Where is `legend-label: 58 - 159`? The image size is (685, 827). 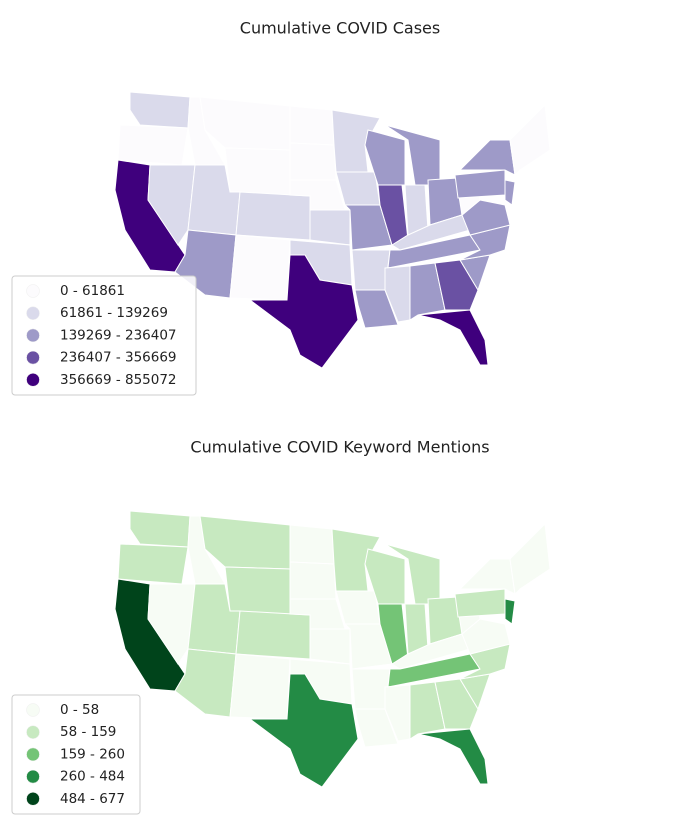
legend-label: 58 - 159 is located at coordinates (88, 732).